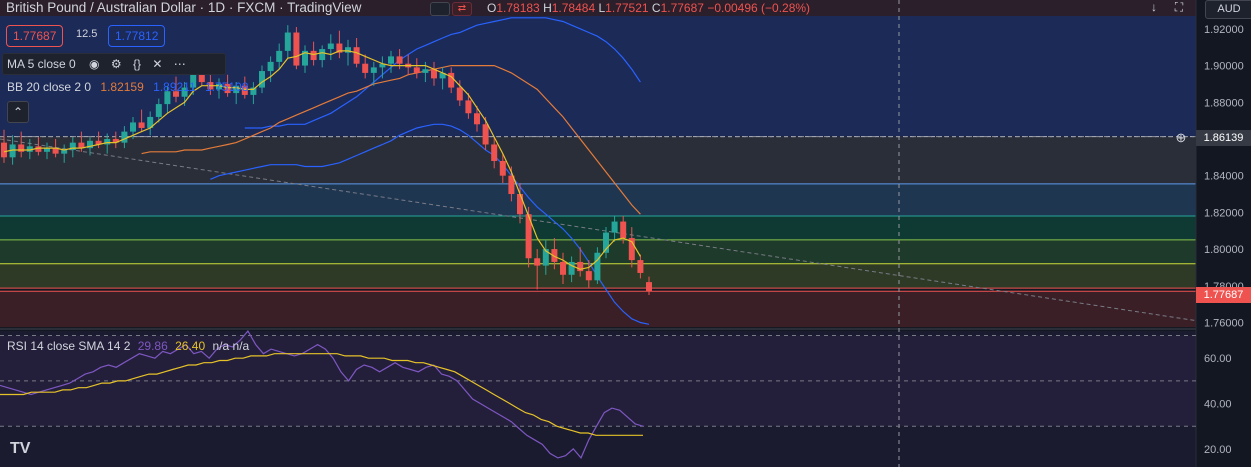  What do you see at coordinates (174, 87) in the screenshot?
I see `bb-upper-value: 1.89211` at bounding box center [174, 87].